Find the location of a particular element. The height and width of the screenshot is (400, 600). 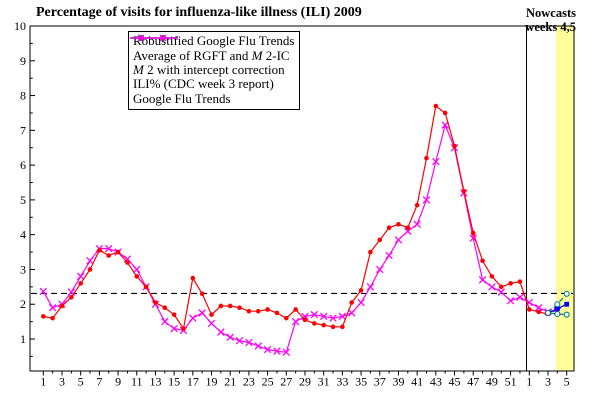

x-tick-label: 27 is located at coordinates (286, 382).